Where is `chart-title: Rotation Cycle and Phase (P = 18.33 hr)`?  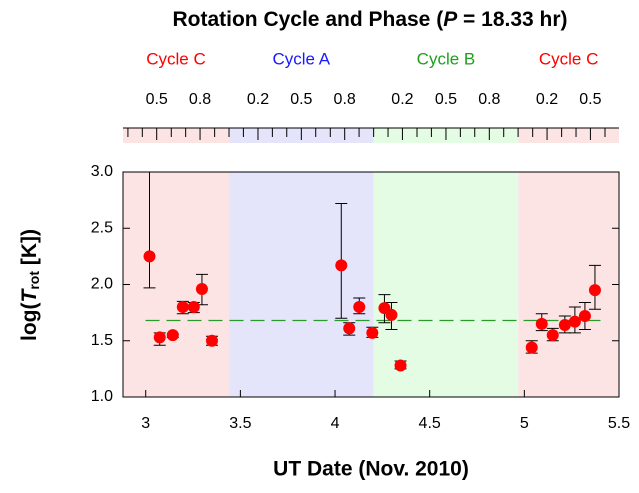 chart-title: Rotation Cycle and Phase (P = 18.33 hr) is located at coordinates (369, 19).